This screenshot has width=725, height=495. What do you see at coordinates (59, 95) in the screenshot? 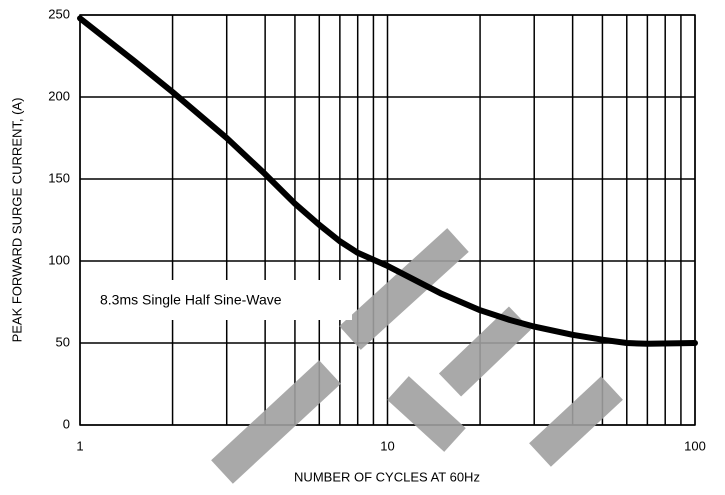
I see `y-tick-label: 200` at bounding box center [59, 95].